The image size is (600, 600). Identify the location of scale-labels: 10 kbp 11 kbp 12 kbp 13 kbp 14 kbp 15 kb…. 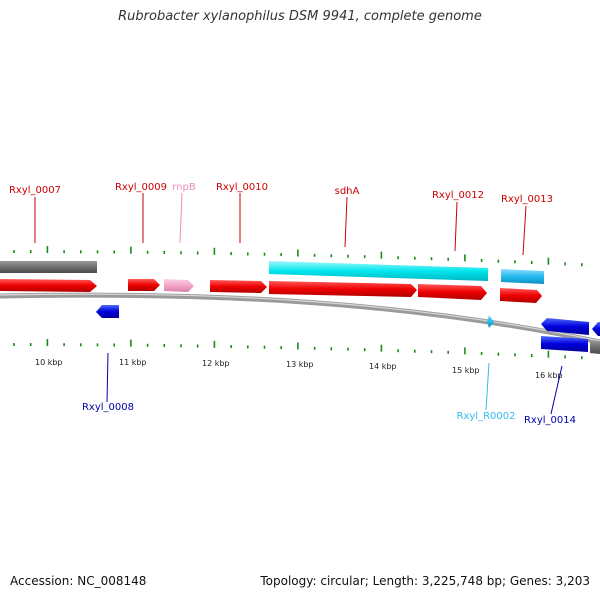
(299, 369).